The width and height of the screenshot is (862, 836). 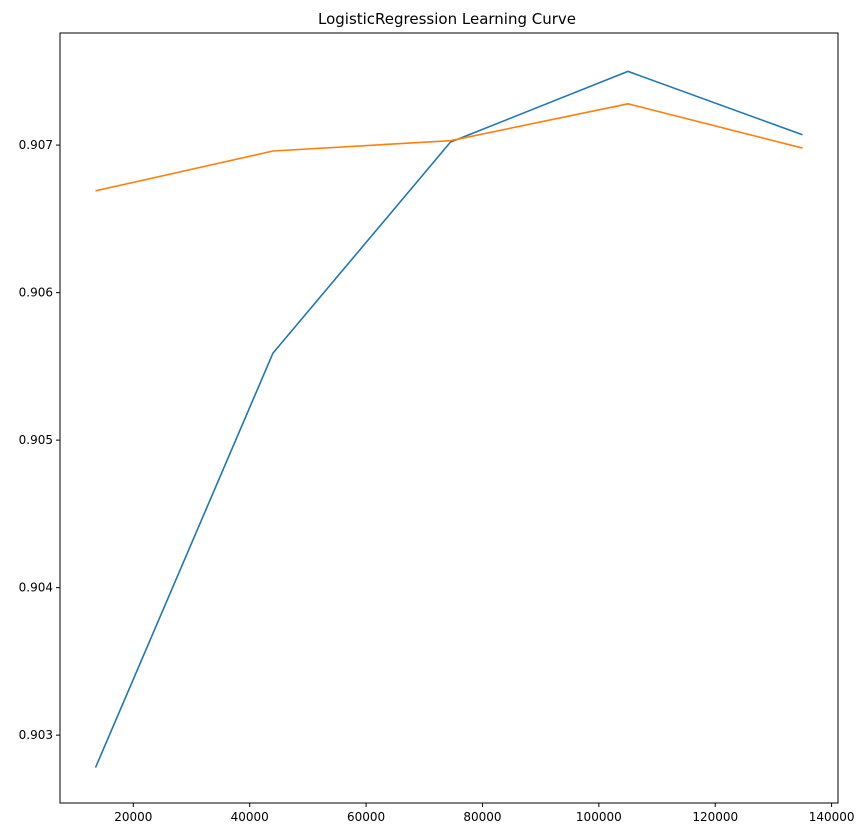 What do you see at coordinates (36, 145) in the screenshot?
I see `y-tick-label: 0.907` at bounding box center [36, 145].